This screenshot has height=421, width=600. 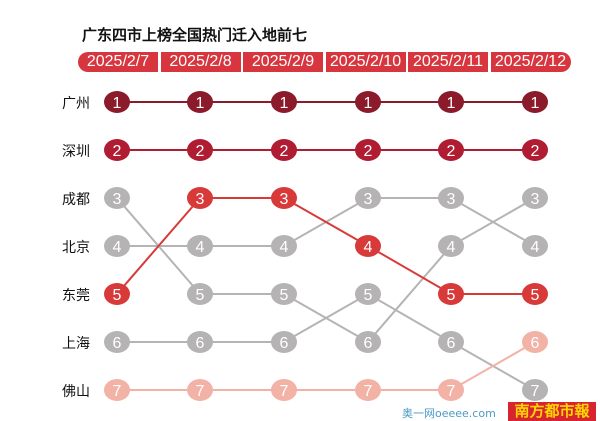 I want to click on x-tick-label: 2025/2/8, so click(x=200, y=62).